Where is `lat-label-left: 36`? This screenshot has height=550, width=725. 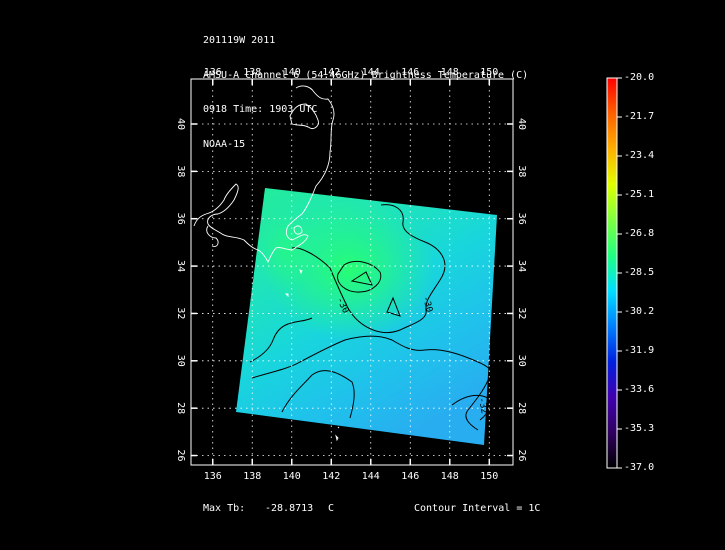
lat-label-left: 36 is located at coordinates (180, 219).